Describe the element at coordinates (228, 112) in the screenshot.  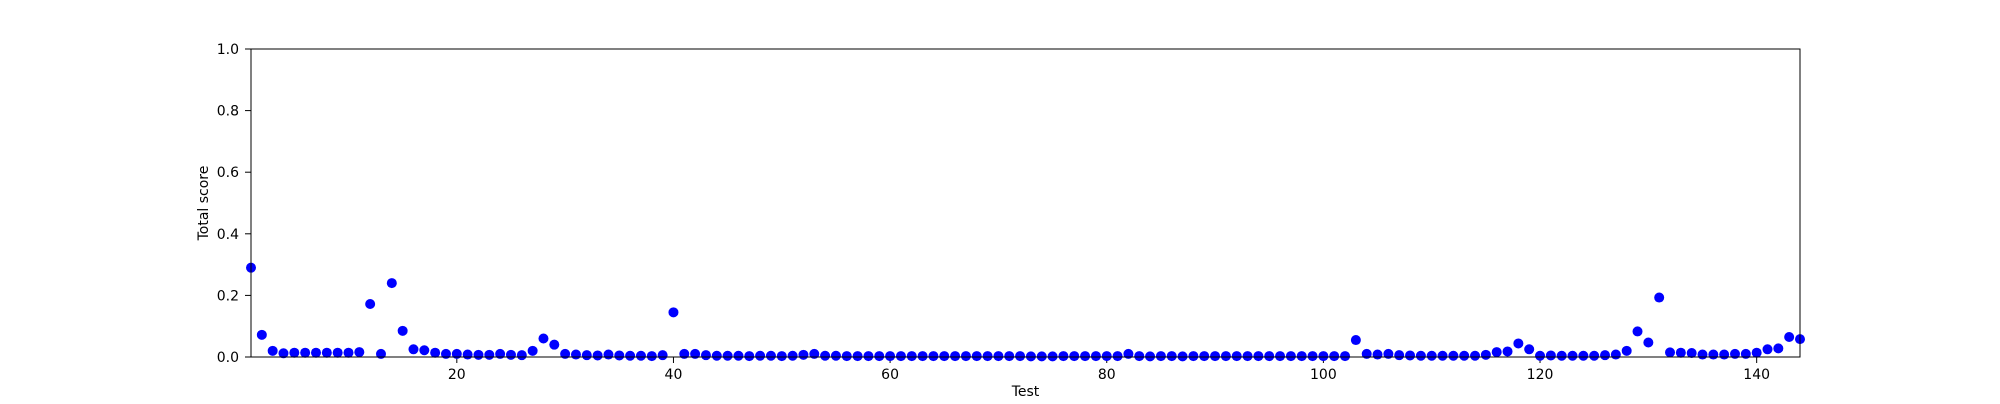
I see `y-tick-label: 0.8` at that location.